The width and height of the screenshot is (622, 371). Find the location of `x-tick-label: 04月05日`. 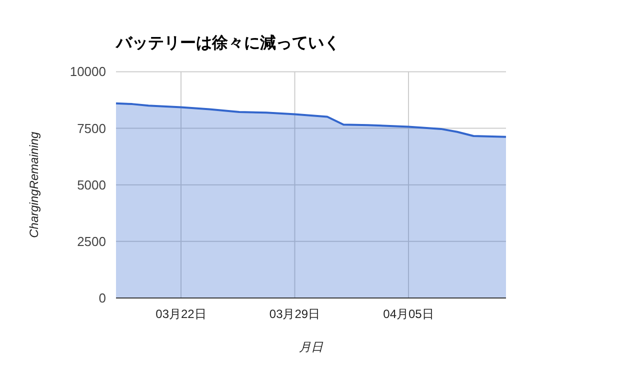

x-tick-label: 04月05日 is located at coordinates (408, 314).